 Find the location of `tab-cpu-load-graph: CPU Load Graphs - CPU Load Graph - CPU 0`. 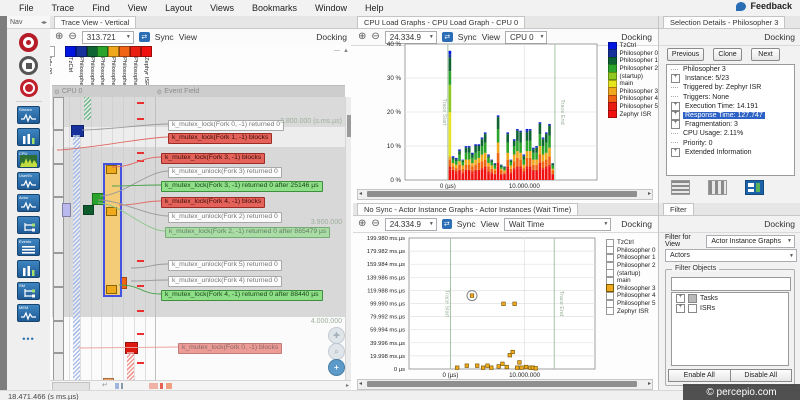

tab-cpu-load-graph: CPU Load Graphs - CPU Load Graph - CPU 0 is located at coordinates (441, 22).